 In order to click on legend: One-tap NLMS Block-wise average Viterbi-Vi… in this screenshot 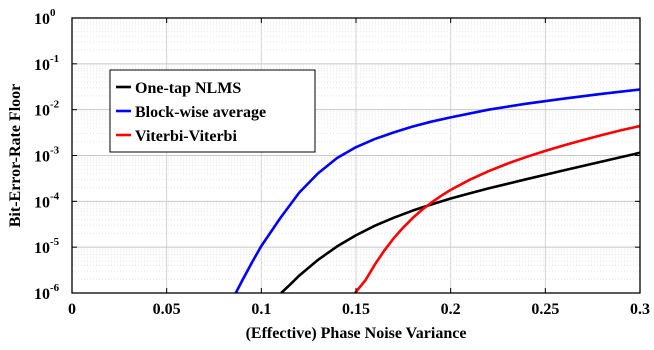, I will do `click(212, 111)`.